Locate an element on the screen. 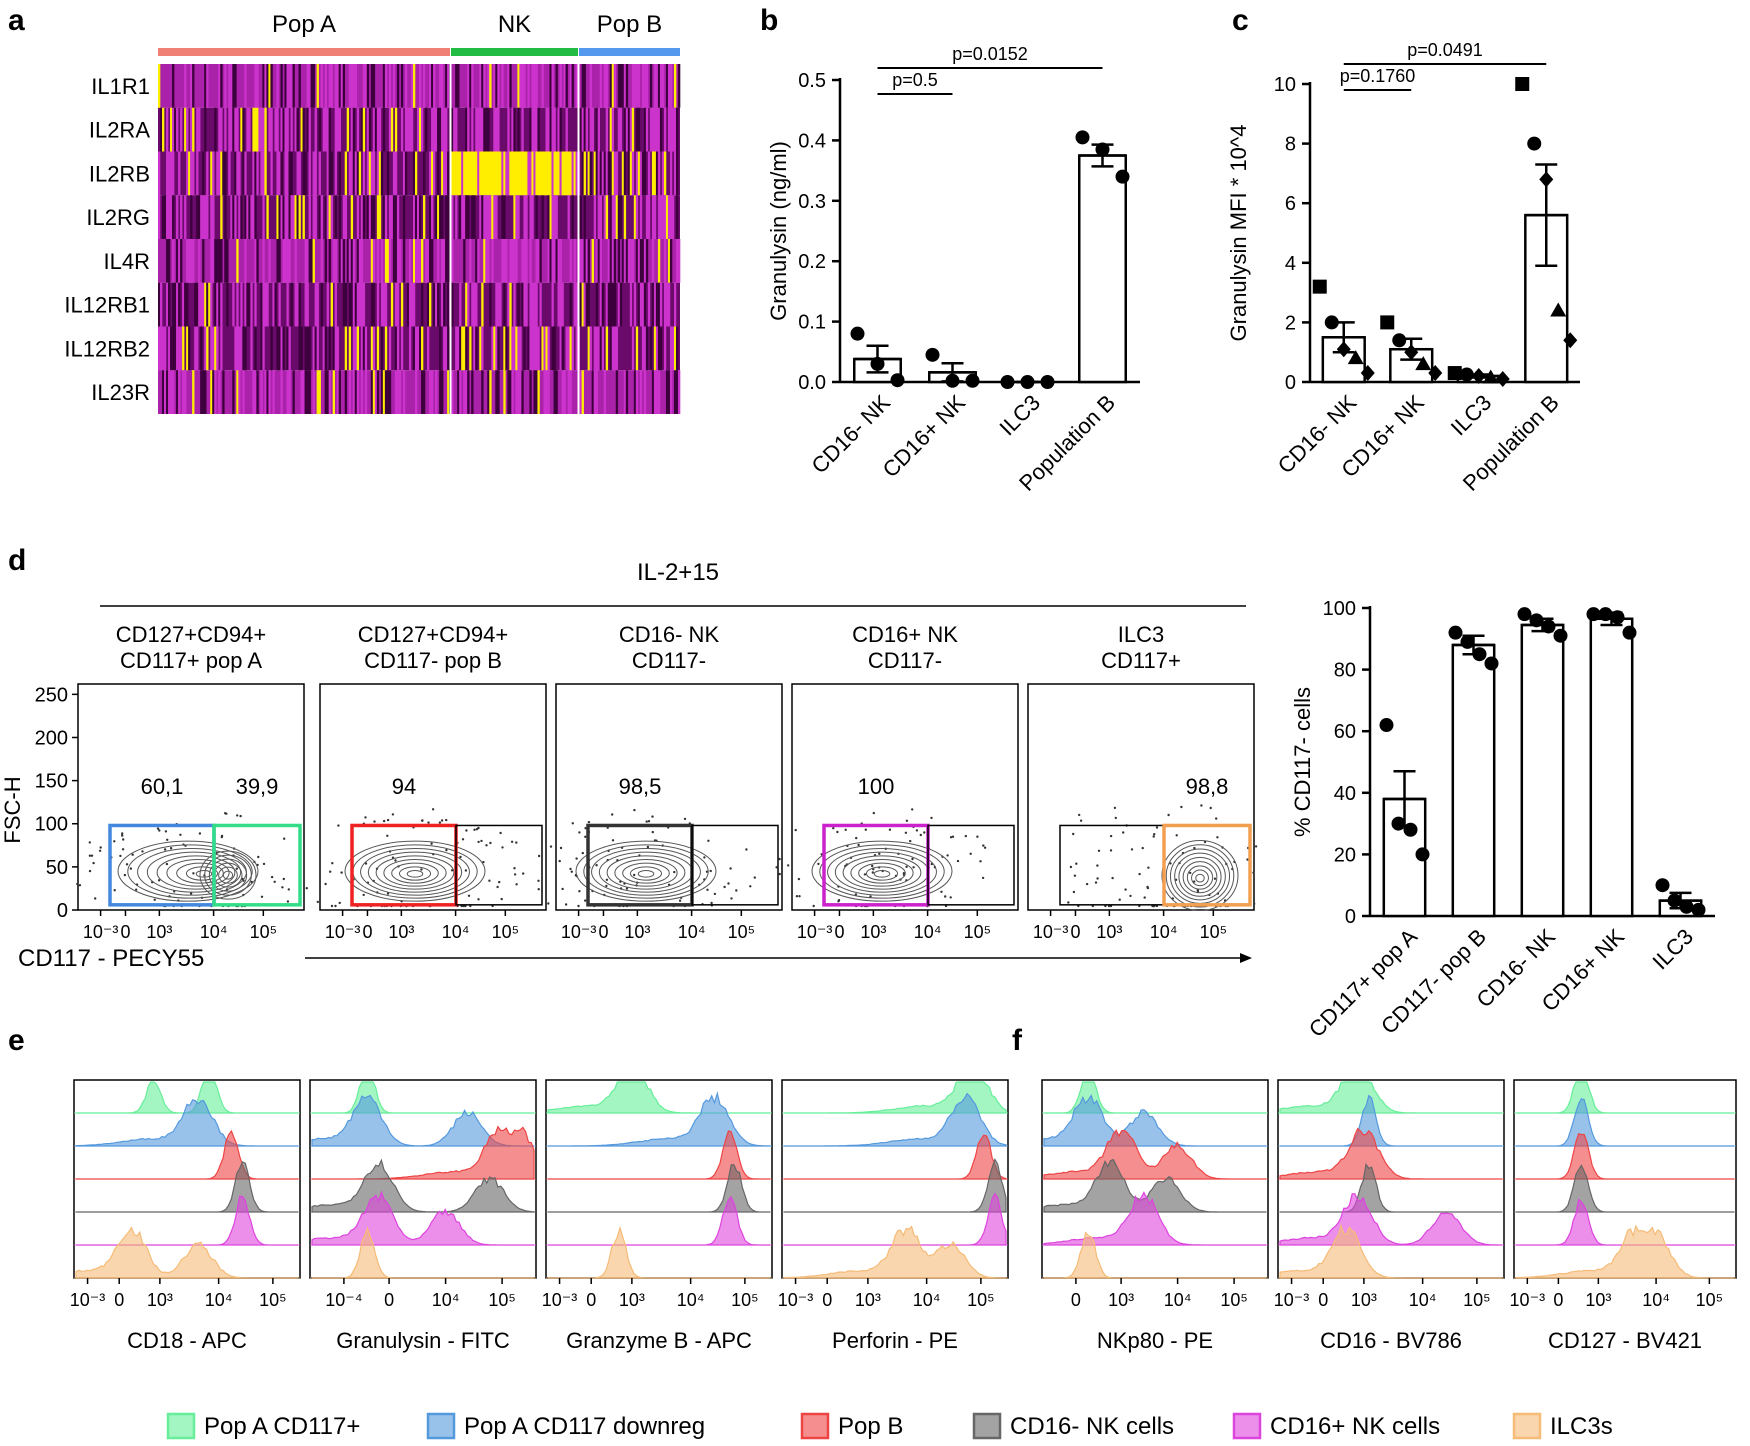 Image resolution: width=1750 pixels, height=1446 pixels. density-contours is located at coordinates (188, 871).